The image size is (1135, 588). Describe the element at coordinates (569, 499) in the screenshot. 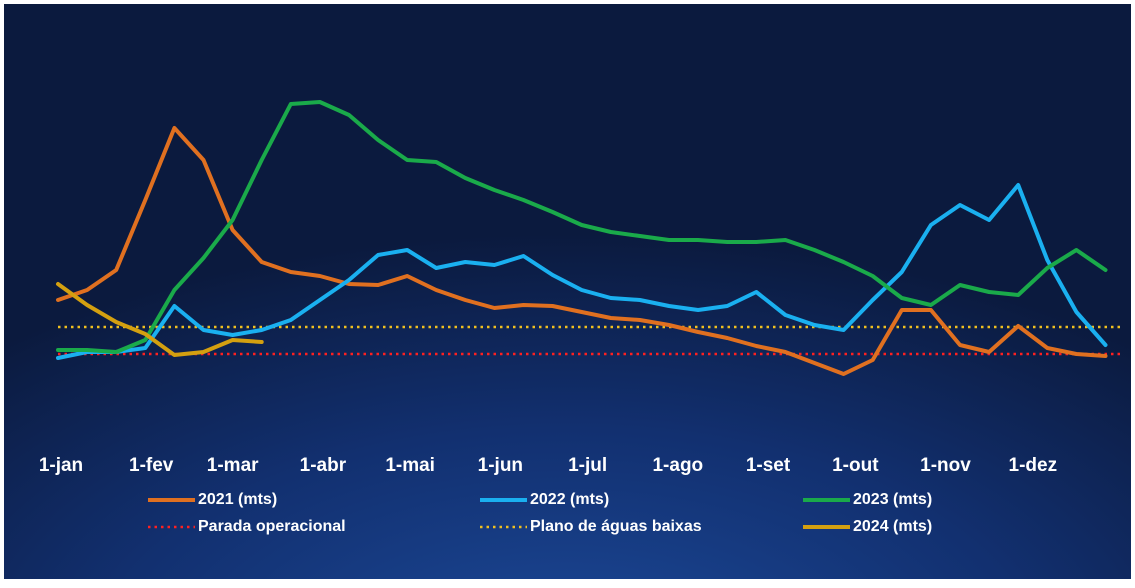

I see `legend-label: 2022 (mts)` at that location.